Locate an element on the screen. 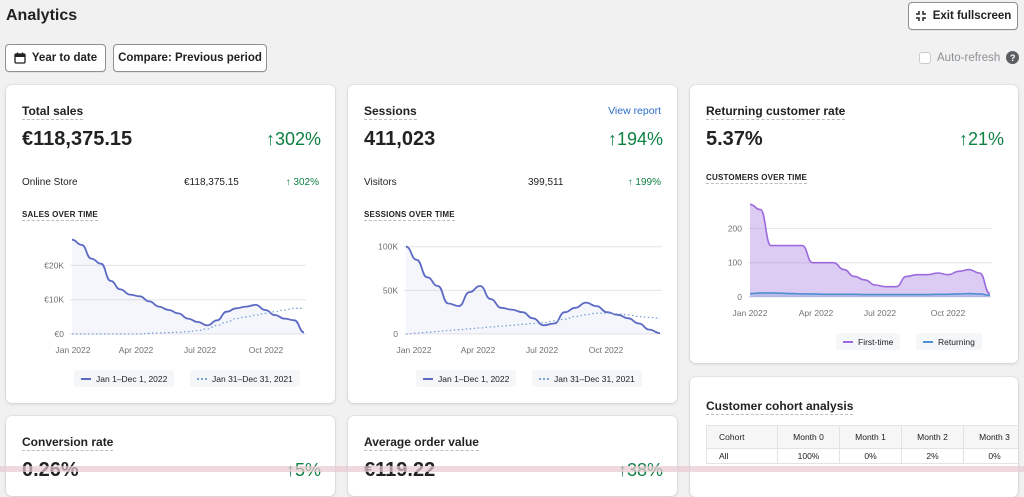 The image size is (1024, 497). breakdown-change-value: 199% is located at coordinates (648, 182).